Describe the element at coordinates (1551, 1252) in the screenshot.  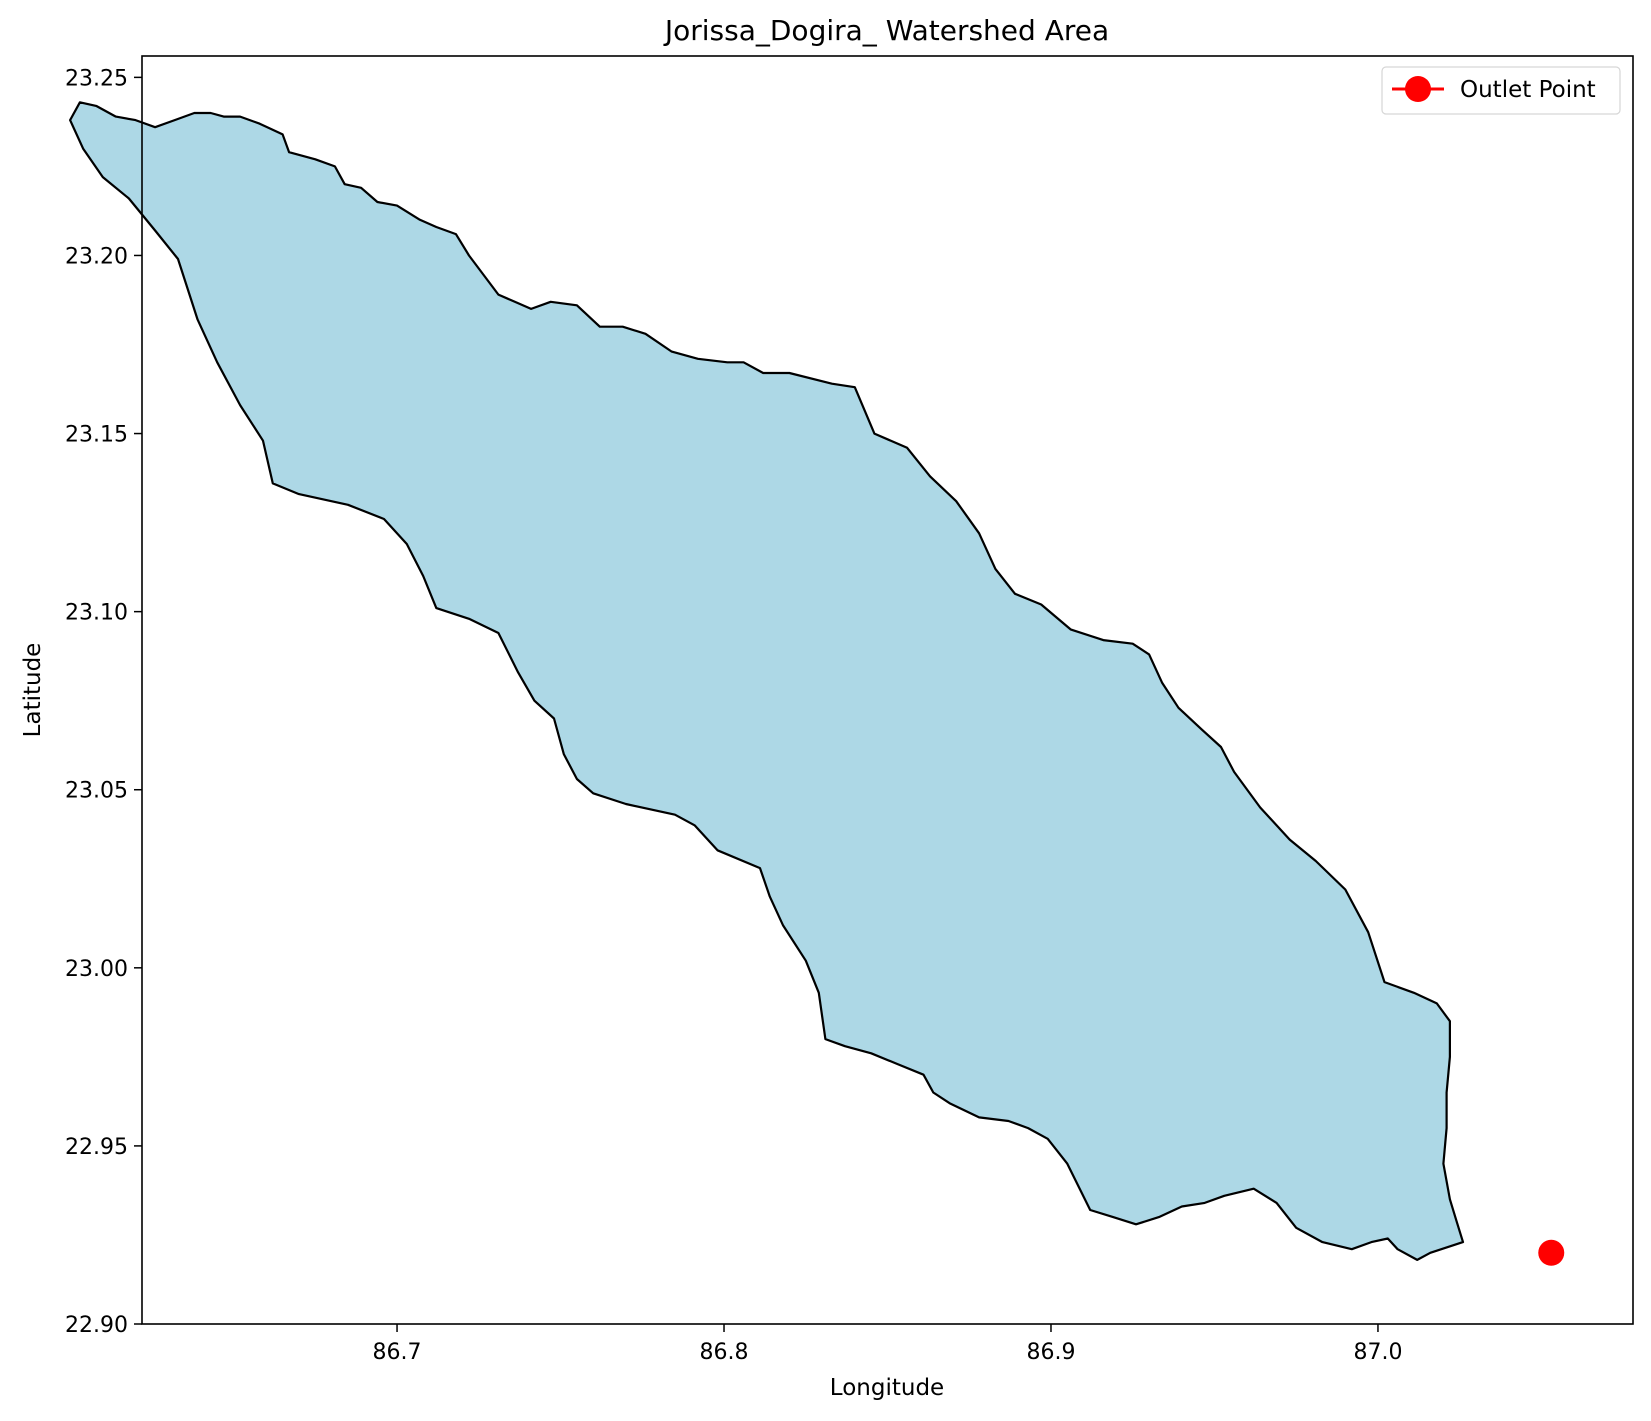
I see `outlet-point-marker` at that location.